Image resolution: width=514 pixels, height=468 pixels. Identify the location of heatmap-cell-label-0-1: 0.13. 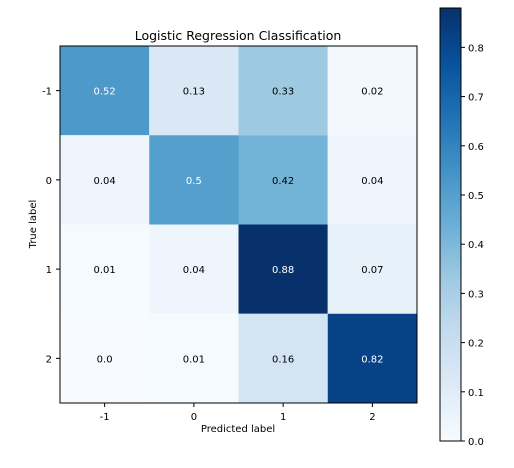
(194, 92).